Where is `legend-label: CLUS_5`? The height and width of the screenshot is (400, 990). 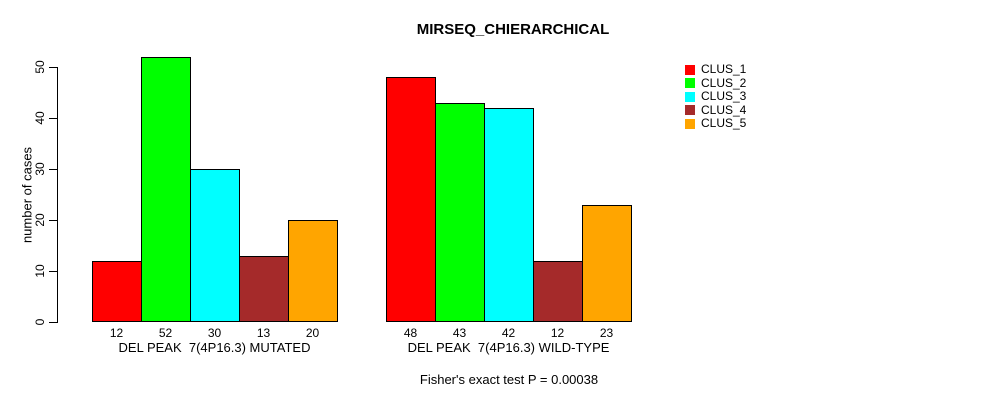 legend-label: CLUS_5 is located at coordinates (724, 123).